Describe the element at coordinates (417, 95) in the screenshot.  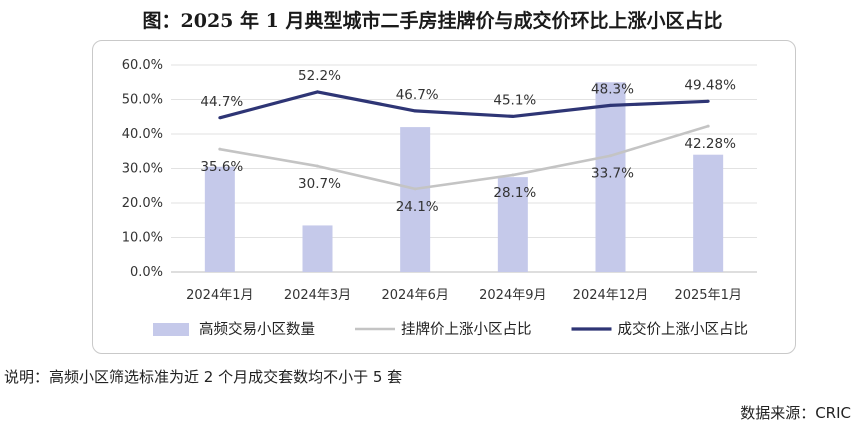
I see `data-label: 46.7%` at that location.